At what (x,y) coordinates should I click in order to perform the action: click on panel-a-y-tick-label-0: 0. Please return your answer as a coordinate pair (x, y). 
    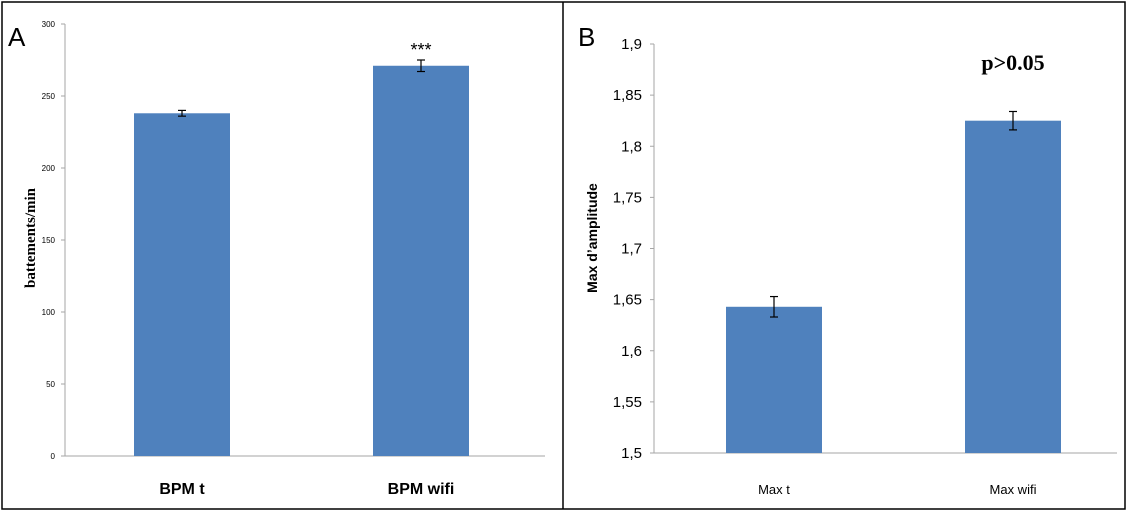
    Looking at the image, I should click on (53, 456).